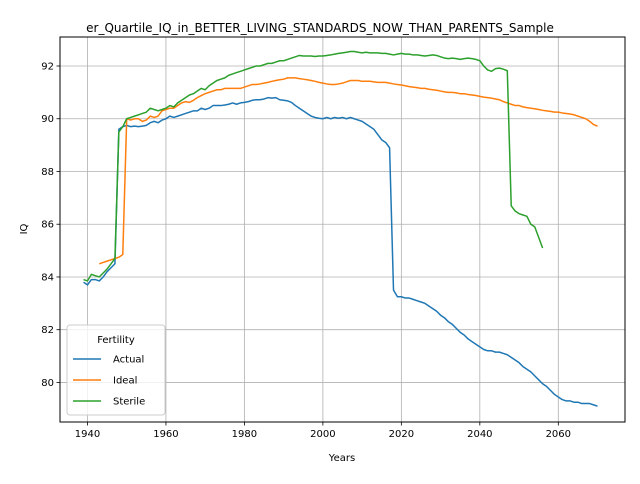 This screenshot has width=640, height=484. Describe the element at coordinates (116, 340) in the screenshot. I see `legend-title: Fertility` at that location.